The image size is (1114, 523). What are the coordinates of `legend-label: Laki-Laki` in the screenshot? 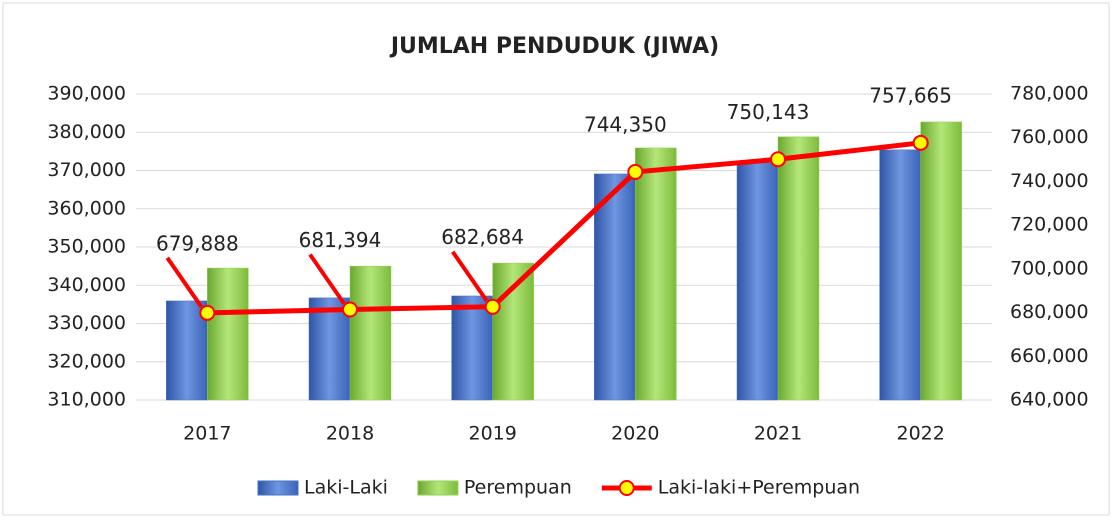 It's located at (346, 488).